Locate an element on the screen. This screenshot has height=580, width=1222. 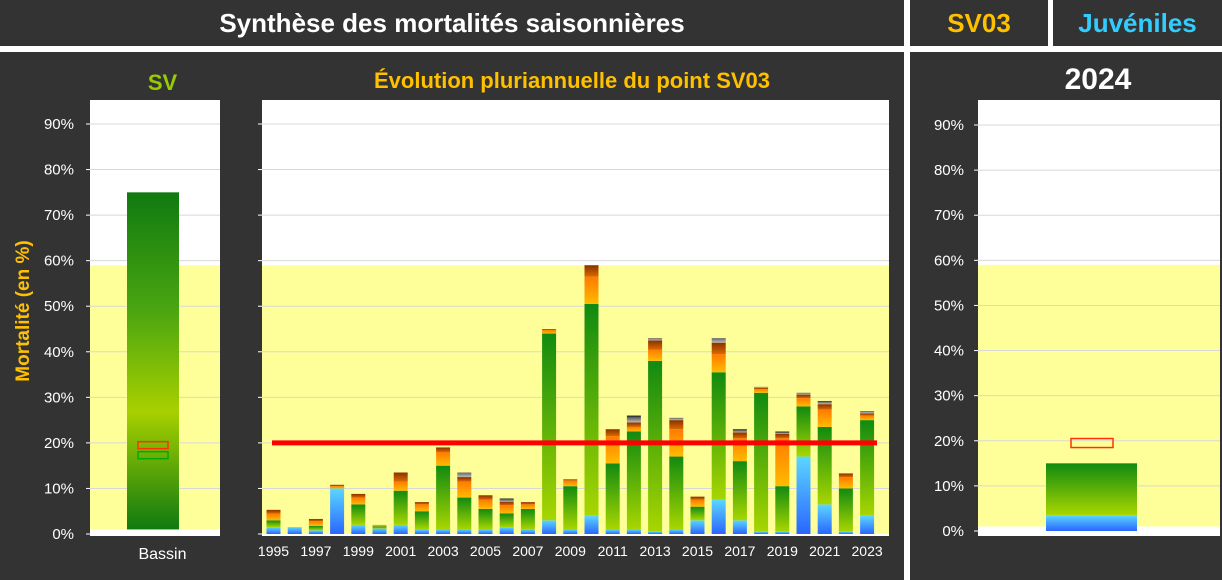
bar-segment-2004-s5 is located at coordinates (464, 475).